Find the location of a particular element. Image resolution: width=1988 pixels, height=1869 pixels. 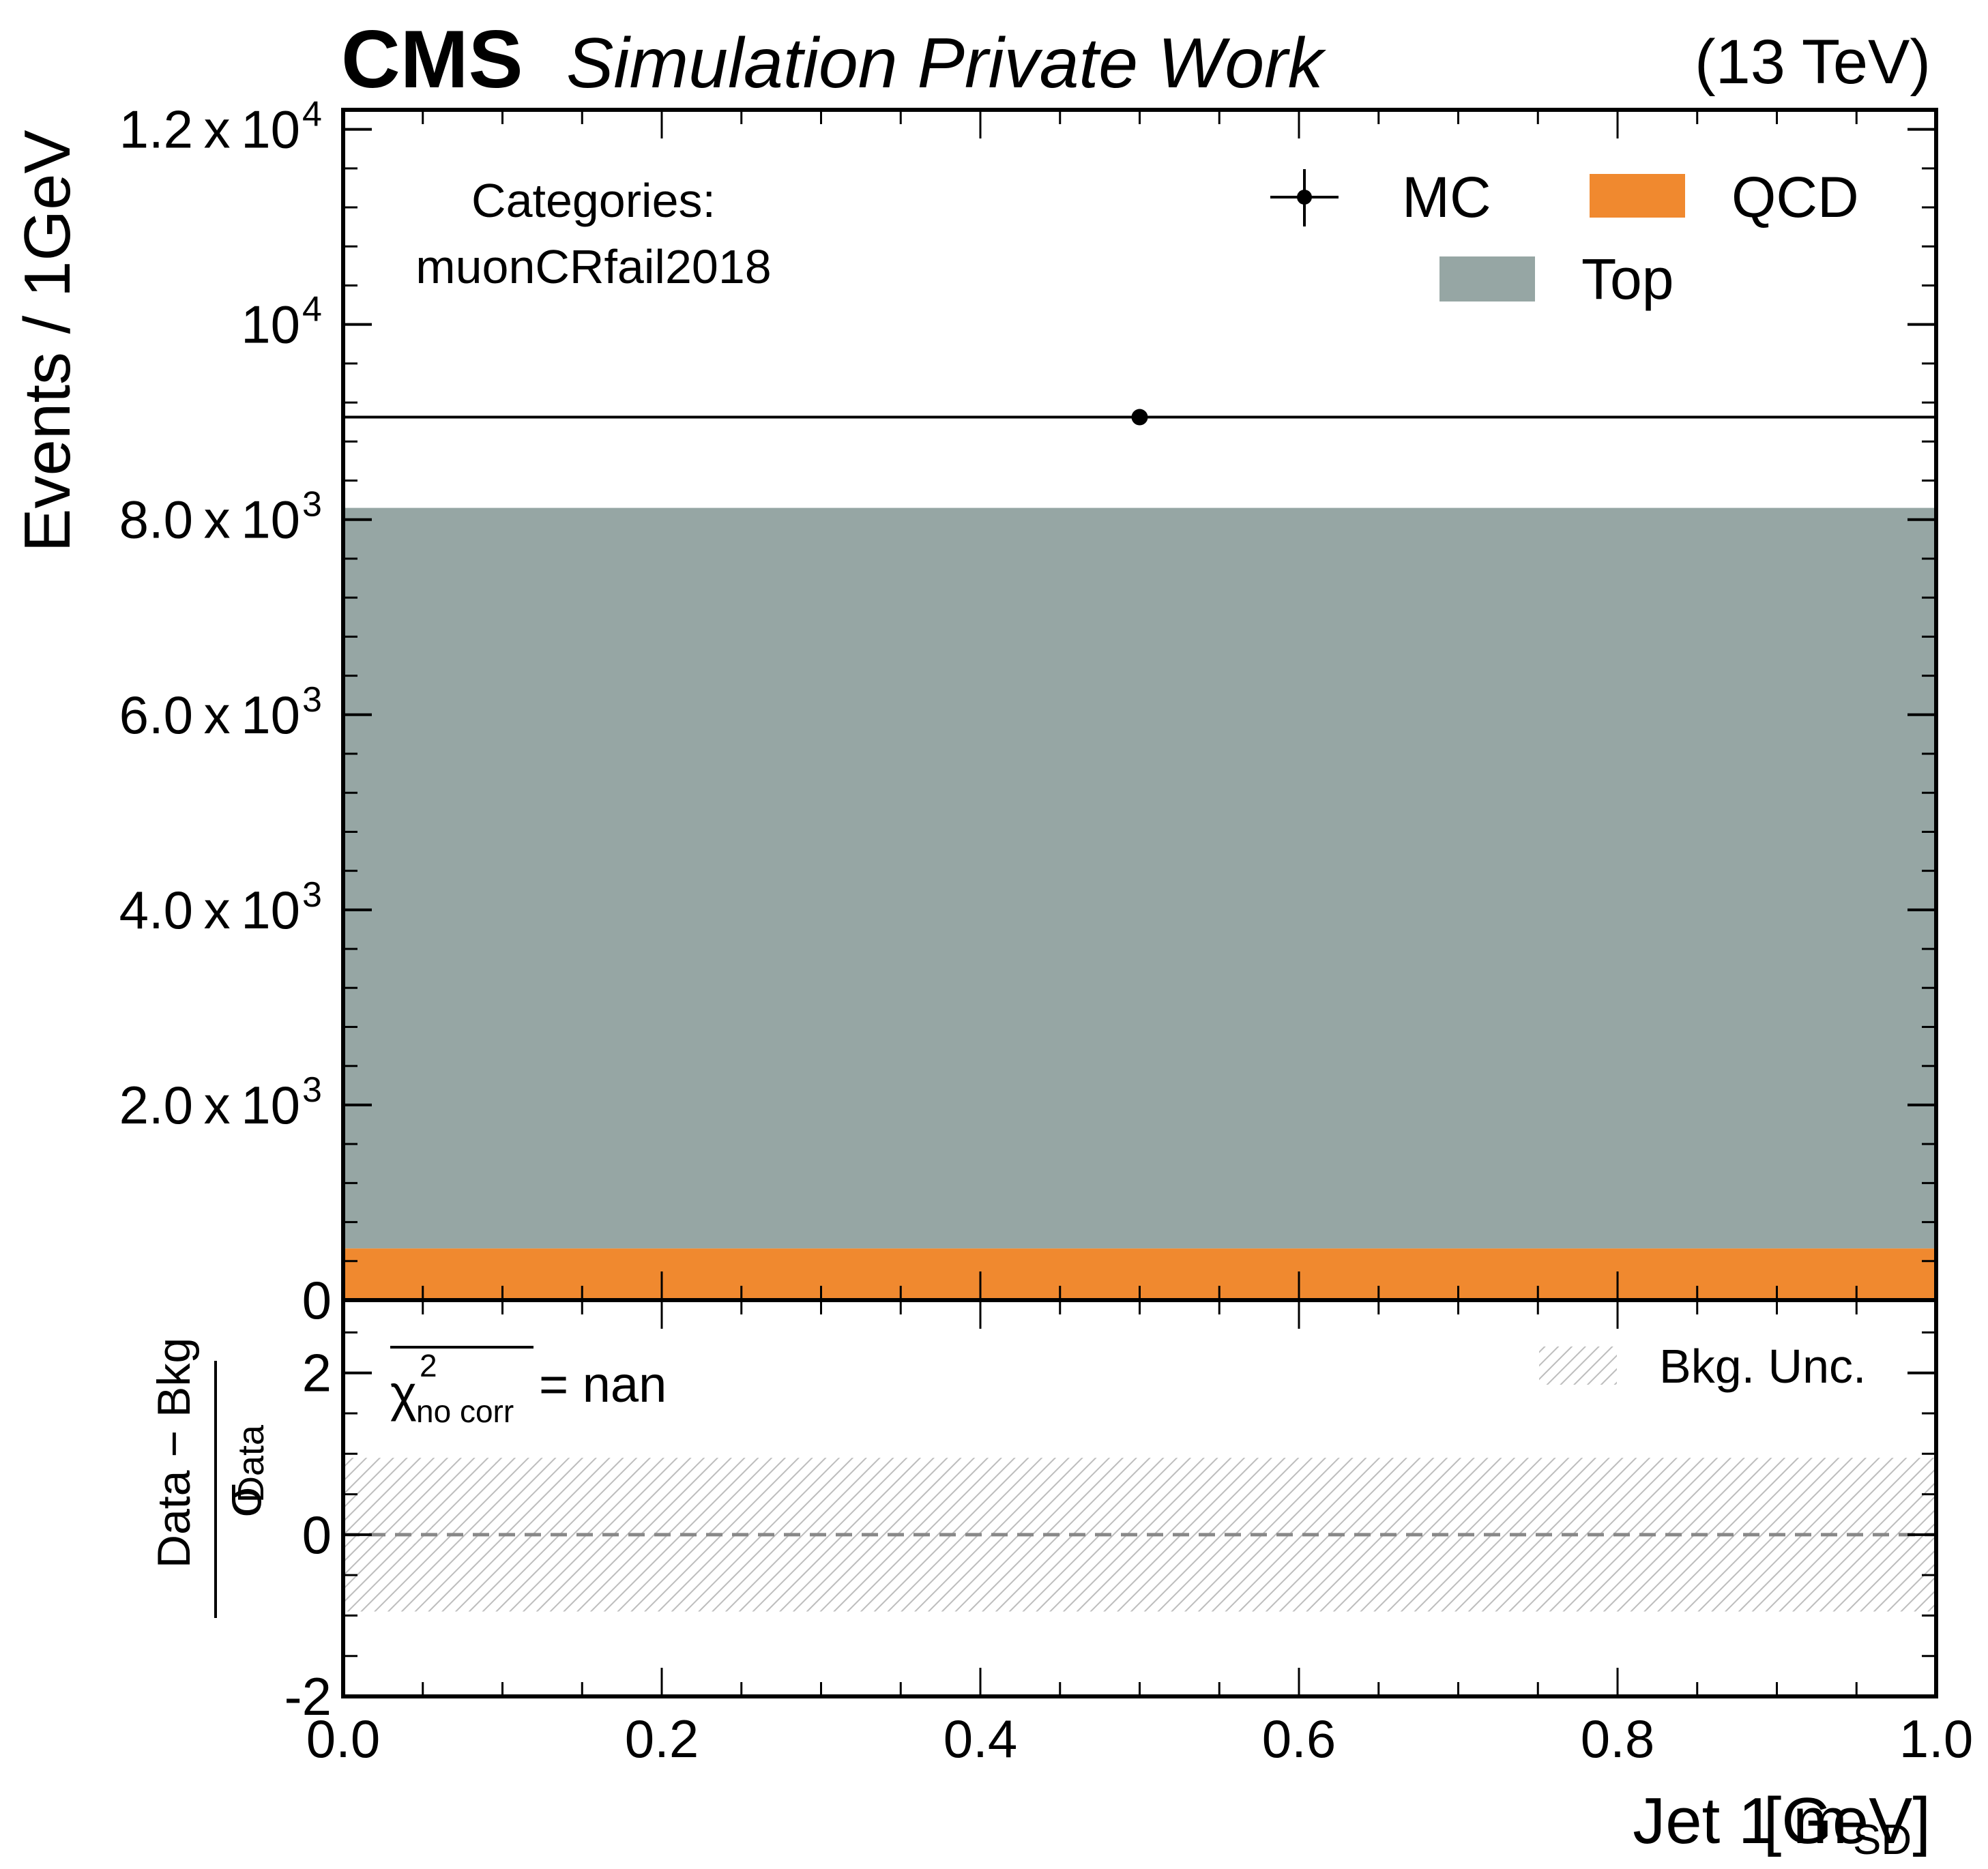

pull-y-label-numerator: Data − Bkg is located at coordinates (174, 1453).